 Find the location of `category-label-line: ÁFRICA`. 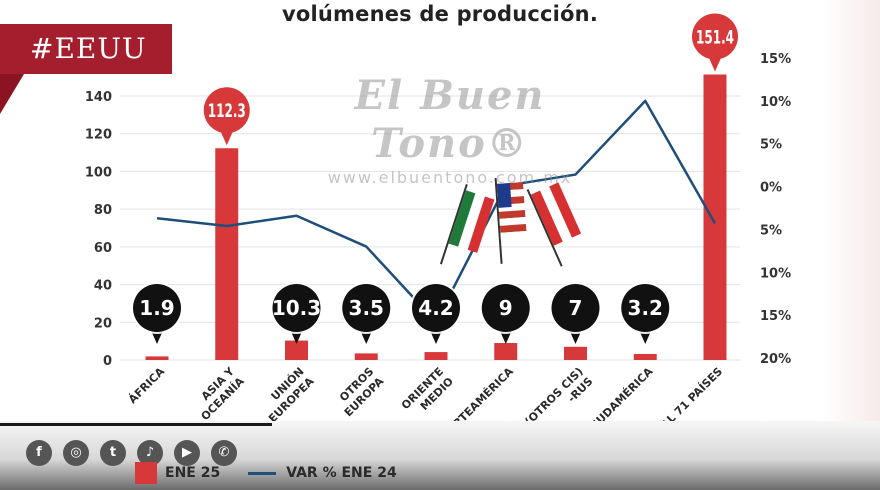

category-label-line: ÁFRICA is located at coordinates (146, 385).